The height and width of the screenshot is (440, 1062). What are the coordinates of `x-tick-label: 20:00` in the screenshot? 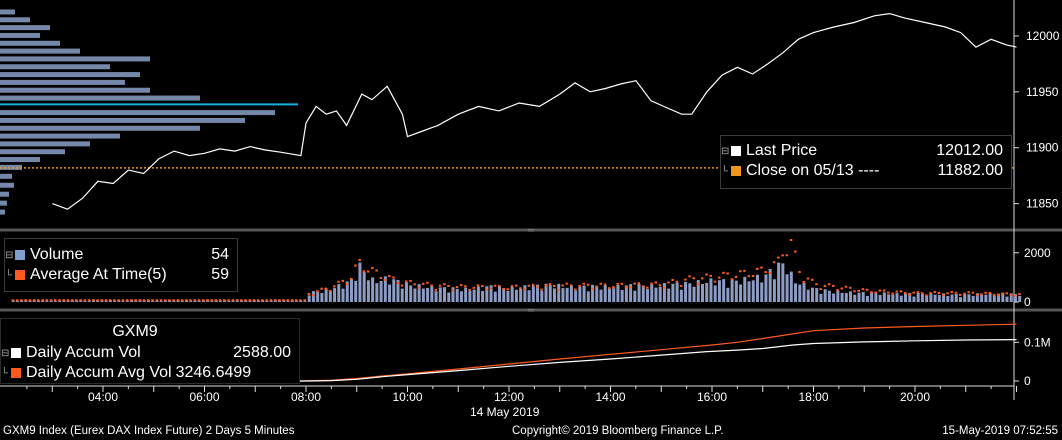 It's located at (915, 397).